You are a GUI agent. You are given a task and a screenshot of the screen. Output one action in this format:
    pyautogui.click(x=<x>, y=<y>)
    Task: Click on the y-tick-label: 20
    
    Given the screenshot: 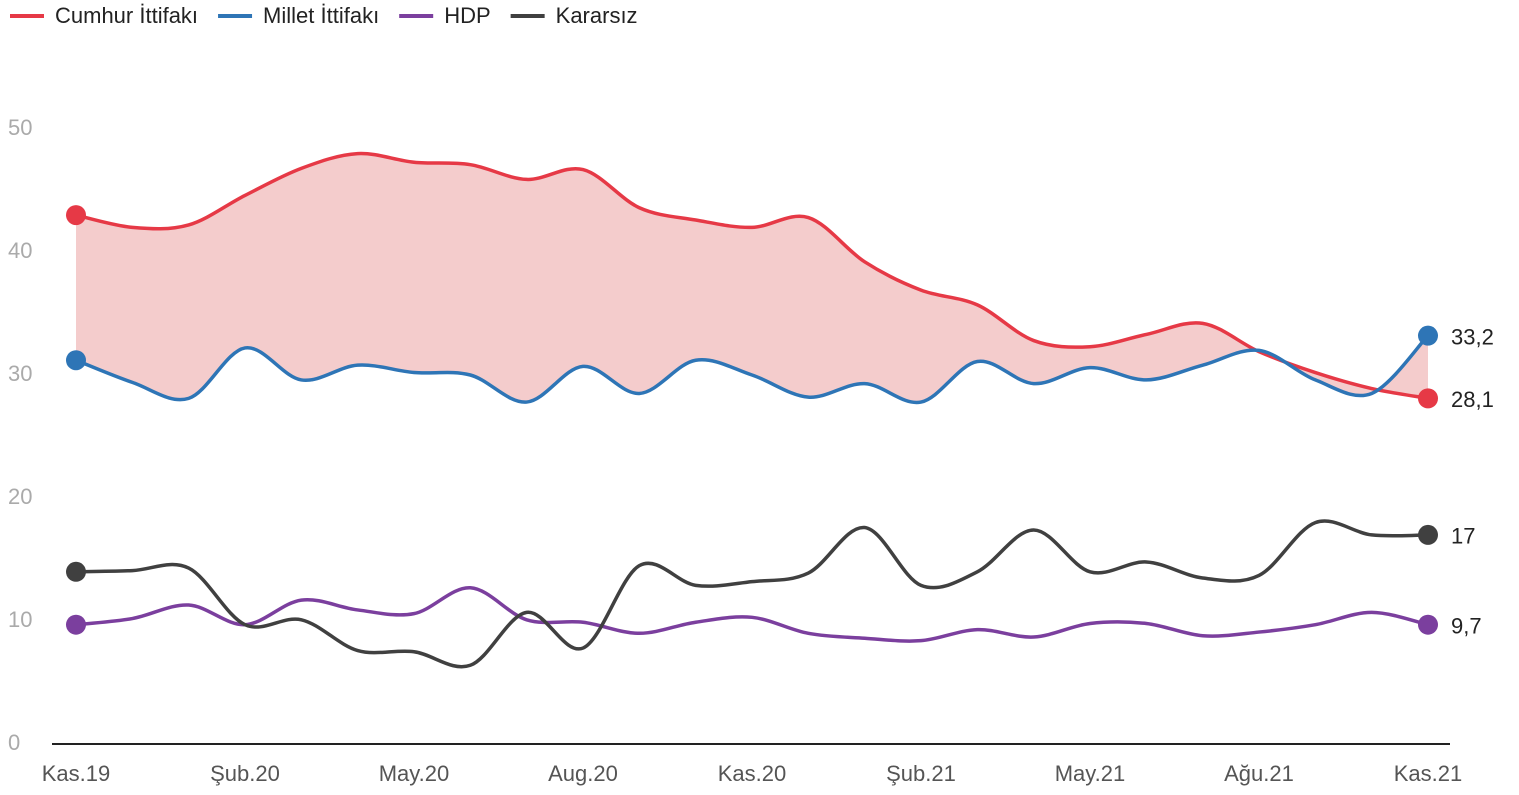 What is the action you would take?
    pyautogui.click(x=20, y=496)
    